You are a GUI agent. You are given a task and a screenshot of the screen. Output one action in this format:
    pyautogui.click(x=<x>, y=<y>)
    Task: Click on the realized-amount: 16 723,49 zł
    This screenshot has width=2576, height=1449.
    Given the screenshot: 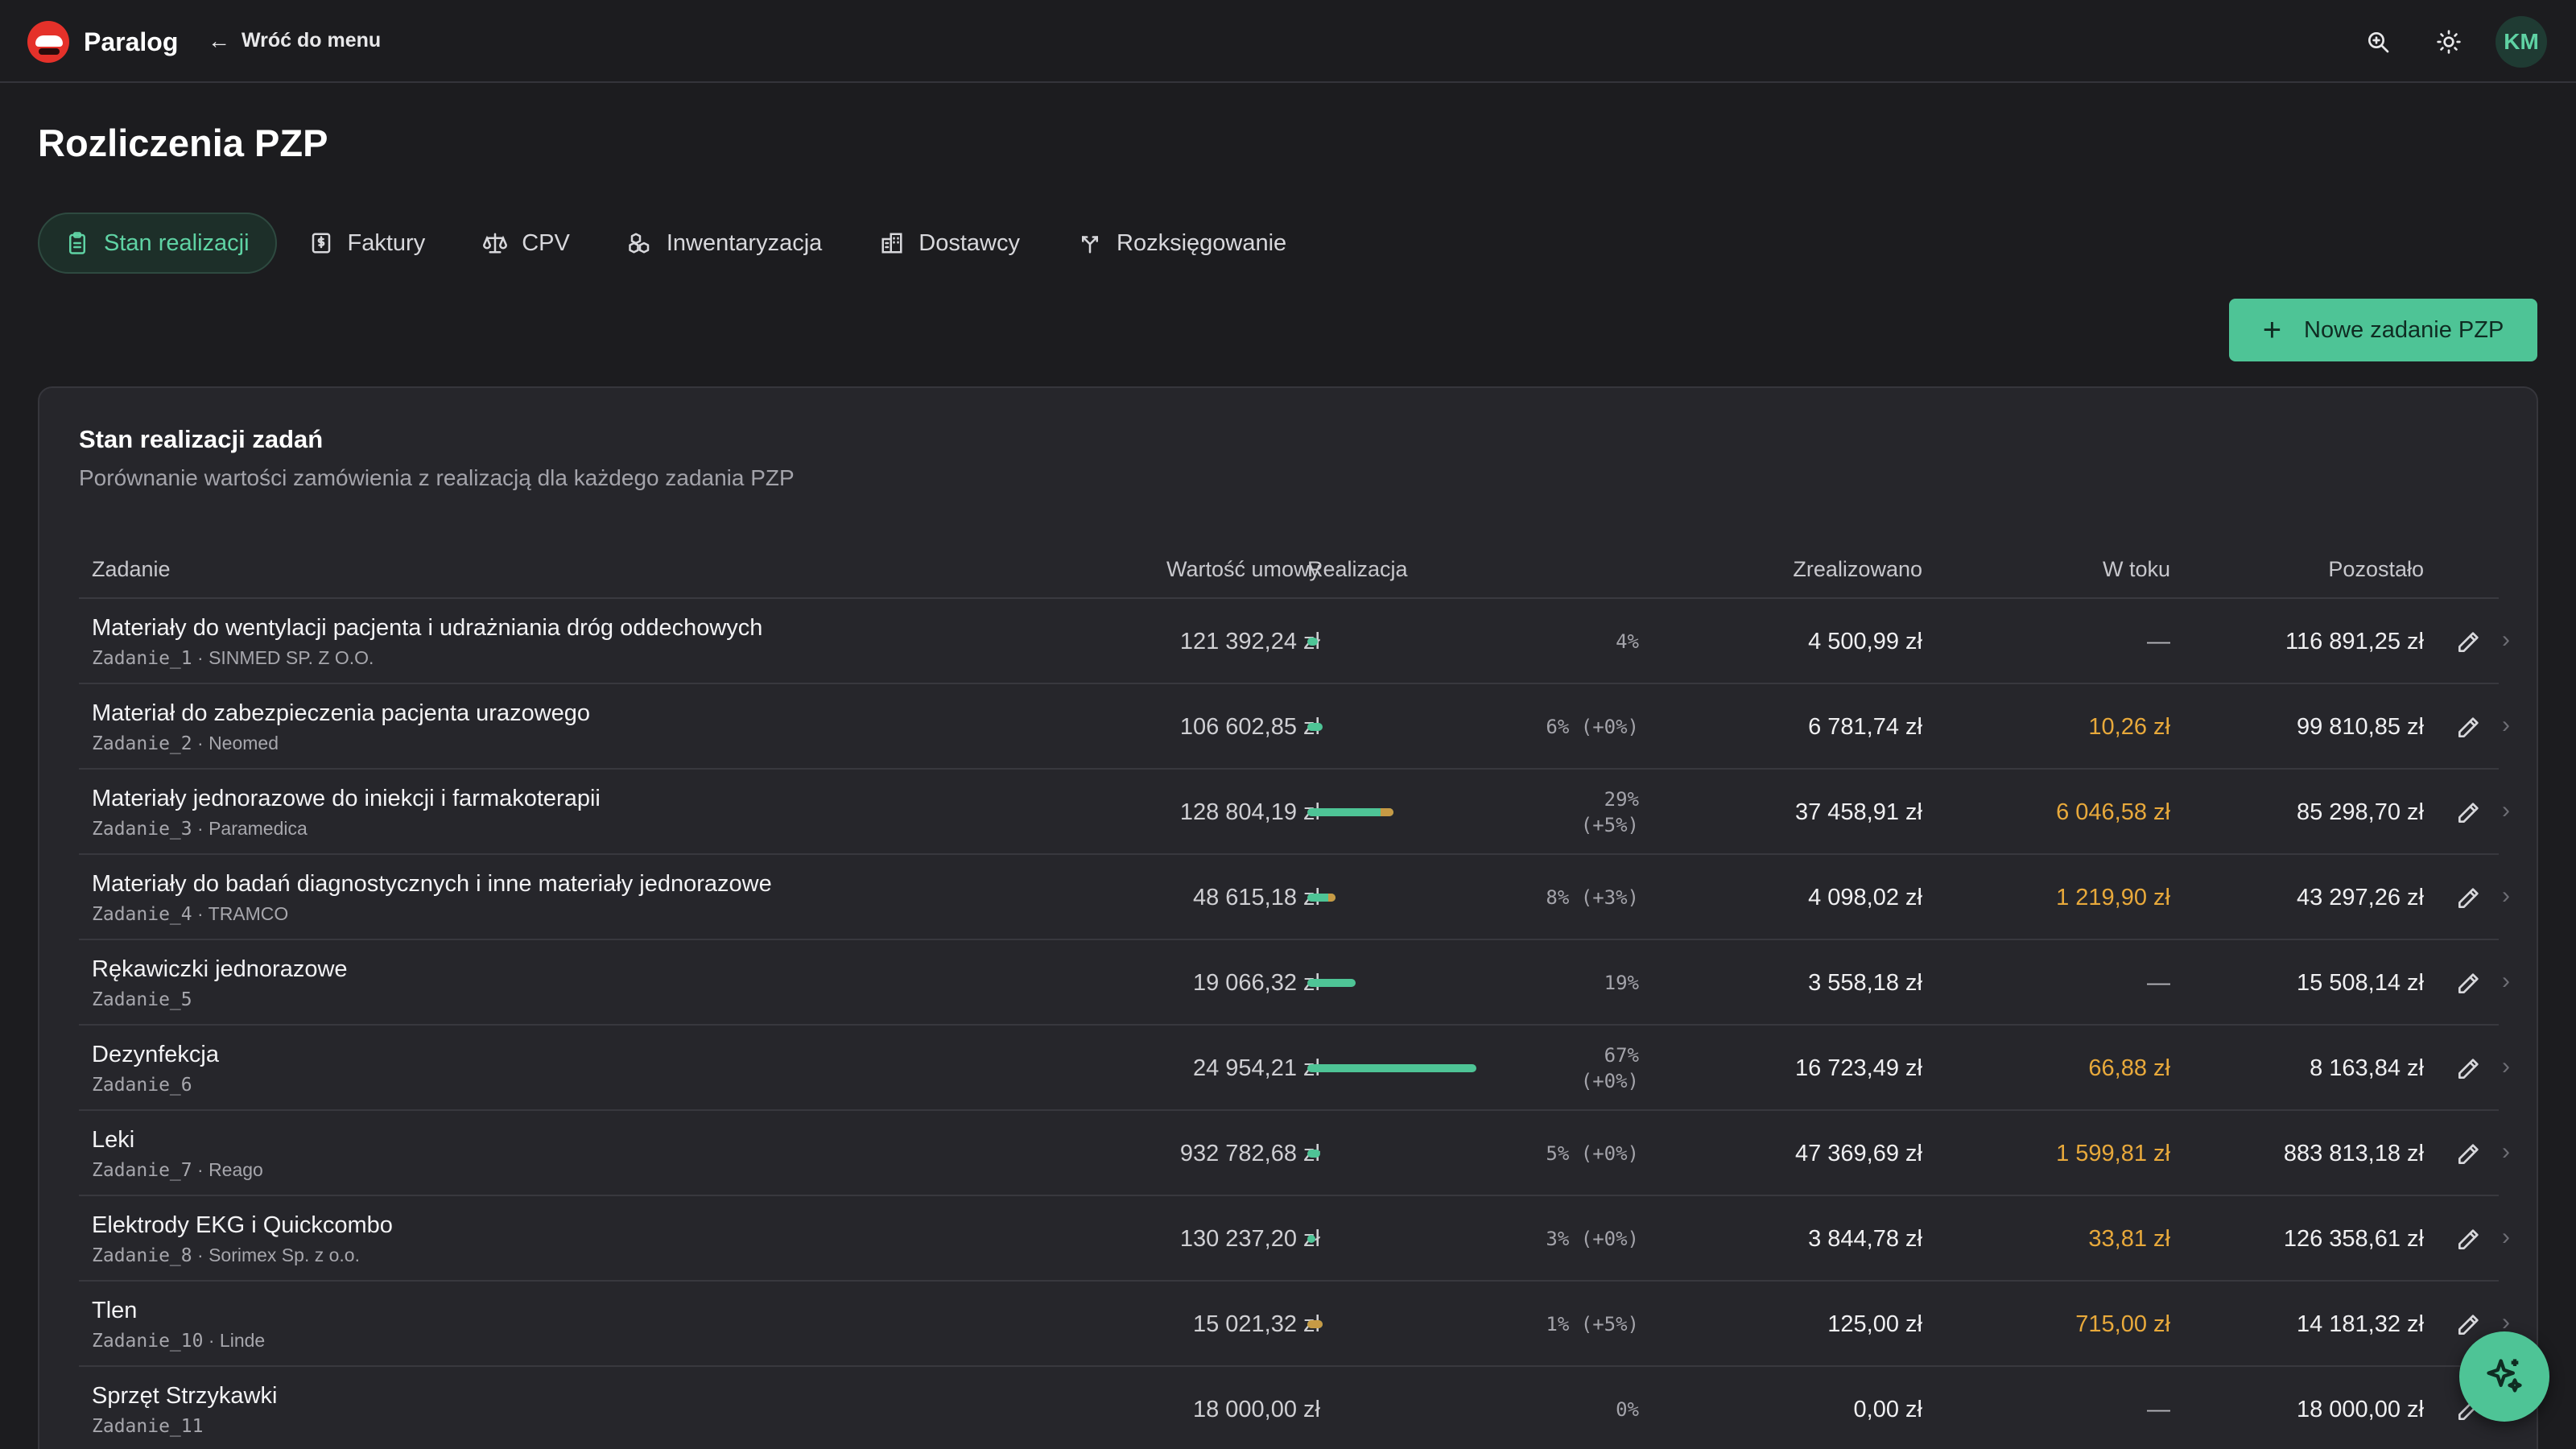 What is the action you would take?
    pyautogui.click(x=1858, y=1068)
    